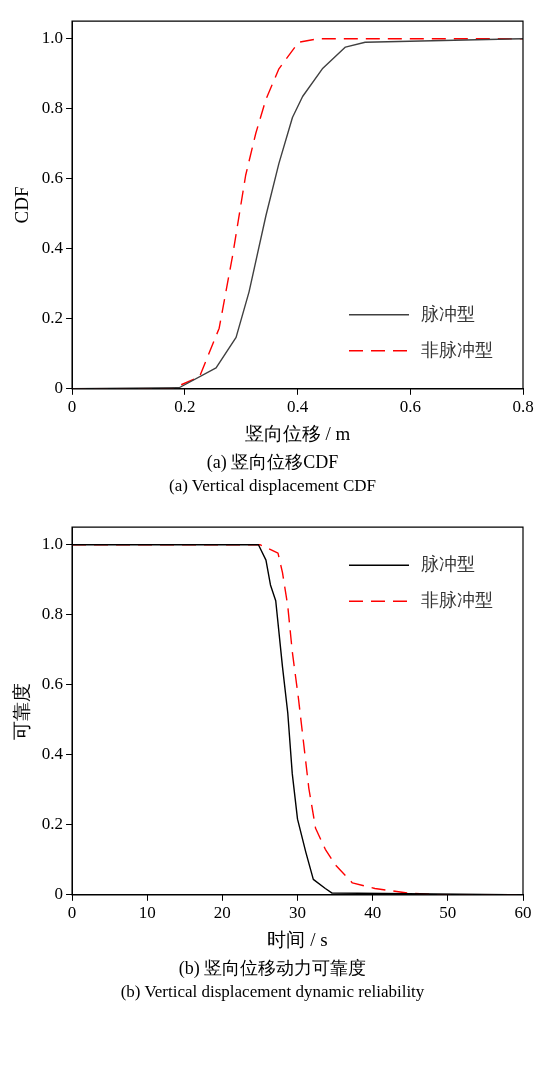  I want to click on x-tick-label: 0.8, so click(523, 407).